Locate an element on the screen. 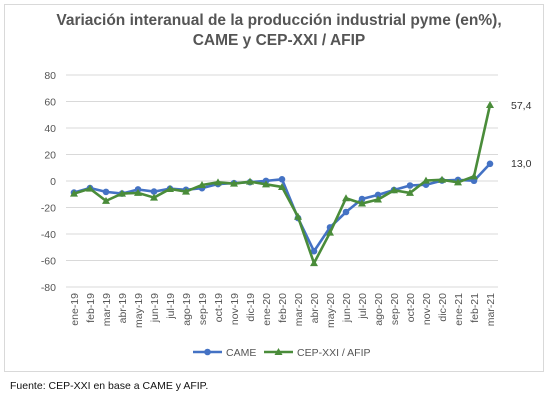 This screenshot has width=558, height=407. x-tick-label: mar-19 is located at coordinates (107, 309).